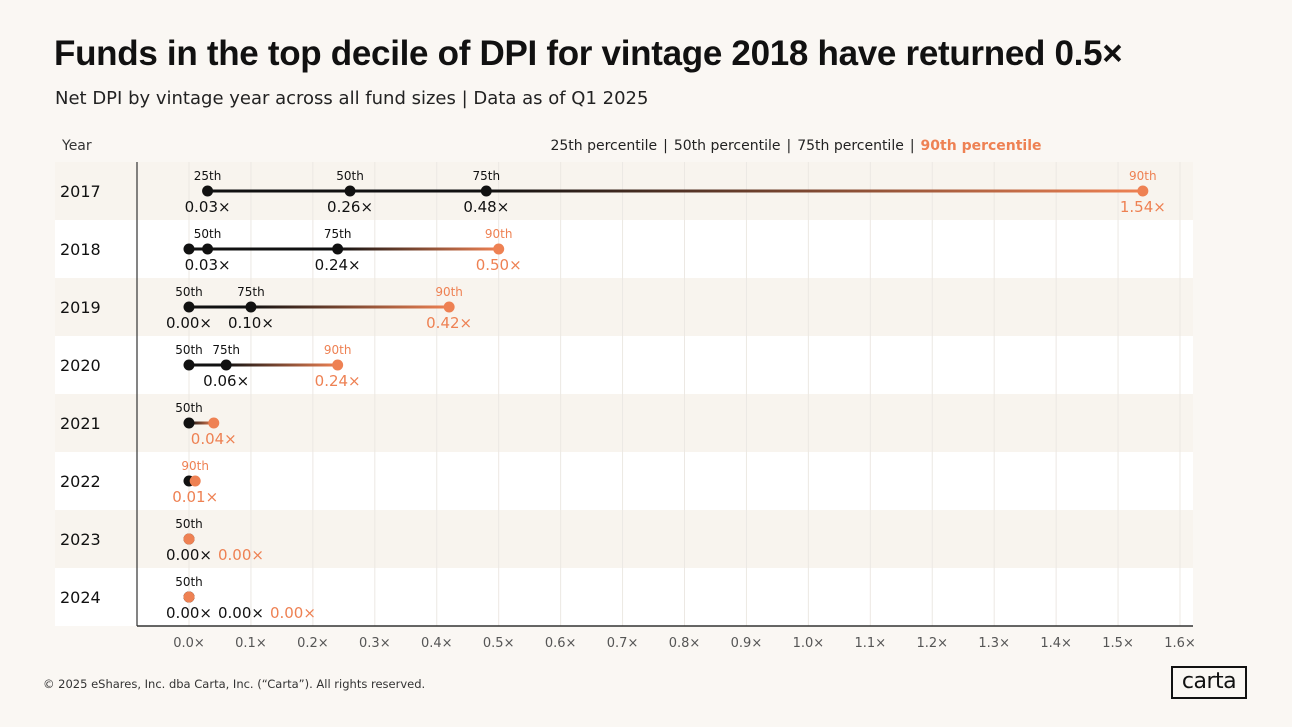 Image resolution: width=1292 pixels, height=727 pixels. I want to click on year-label: 2017, so click(80, 191).